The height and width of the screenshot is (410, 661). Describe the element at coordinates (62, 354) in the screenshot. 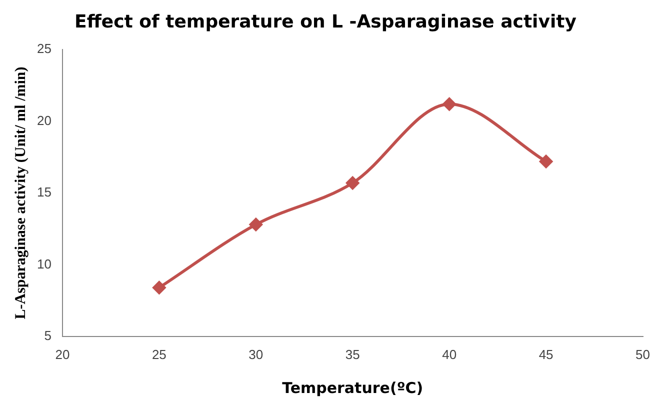

I see `x-tick-label: 20` at that location.